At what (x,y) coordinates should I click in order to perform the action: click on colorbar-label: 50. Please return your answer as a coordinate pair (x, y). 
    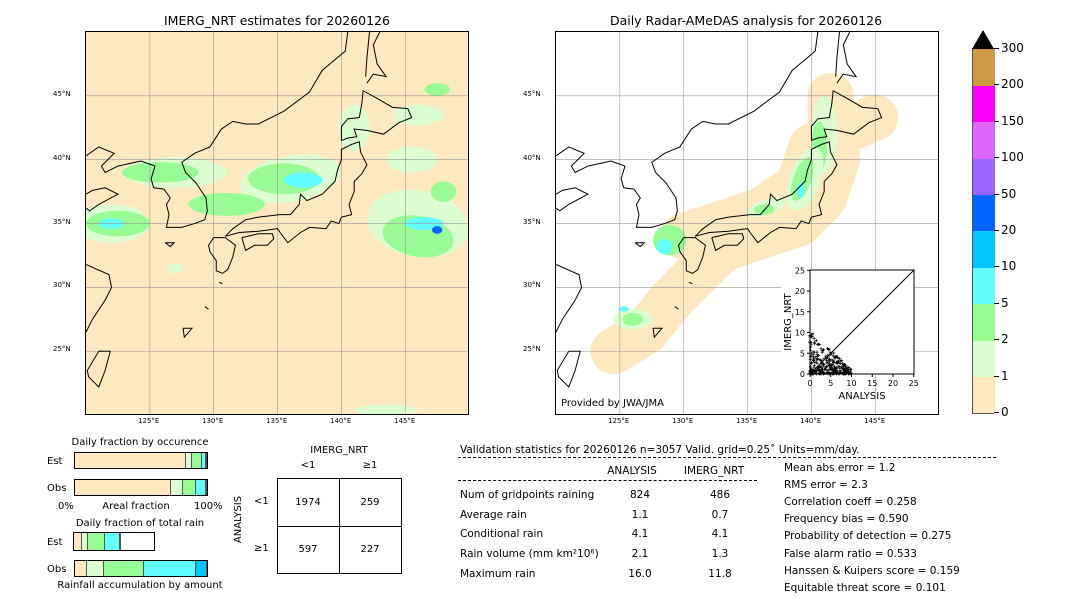
    Looking at the image, I should click on (1009, 193).